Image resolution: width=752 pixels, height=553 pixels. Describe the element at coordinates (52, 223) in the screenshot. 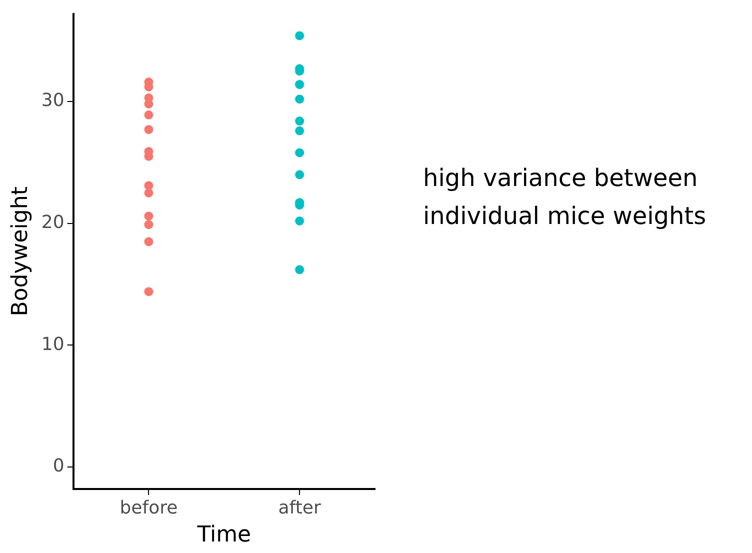

I see `y-tick-label: 20` at that location.